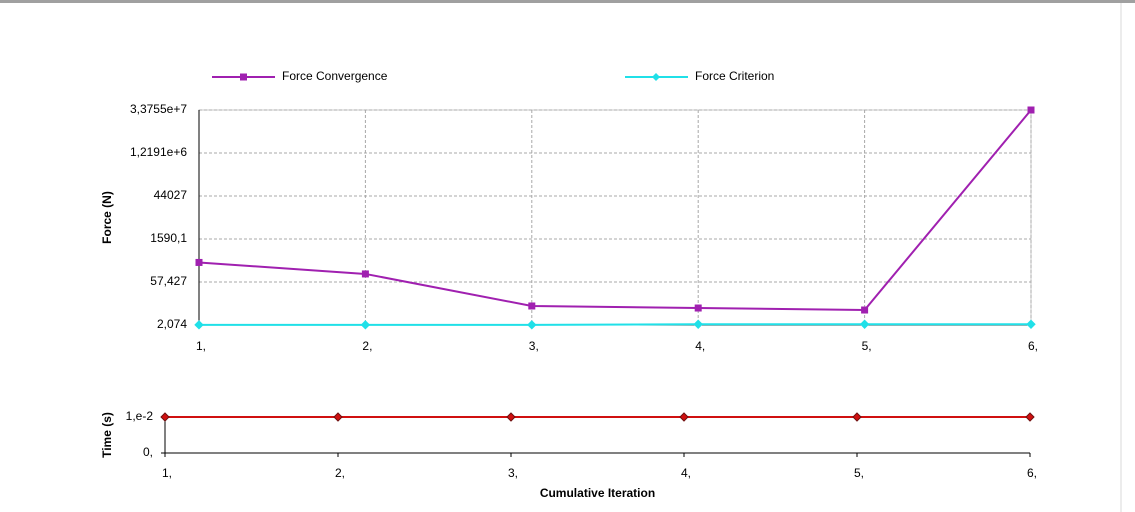 The height and width of the screenshot is (512, 1135). What do you see at coordinates (168, 281) in the screenshot?
I see `y-tick-label: 57,427` at bounding box center [168, 281].